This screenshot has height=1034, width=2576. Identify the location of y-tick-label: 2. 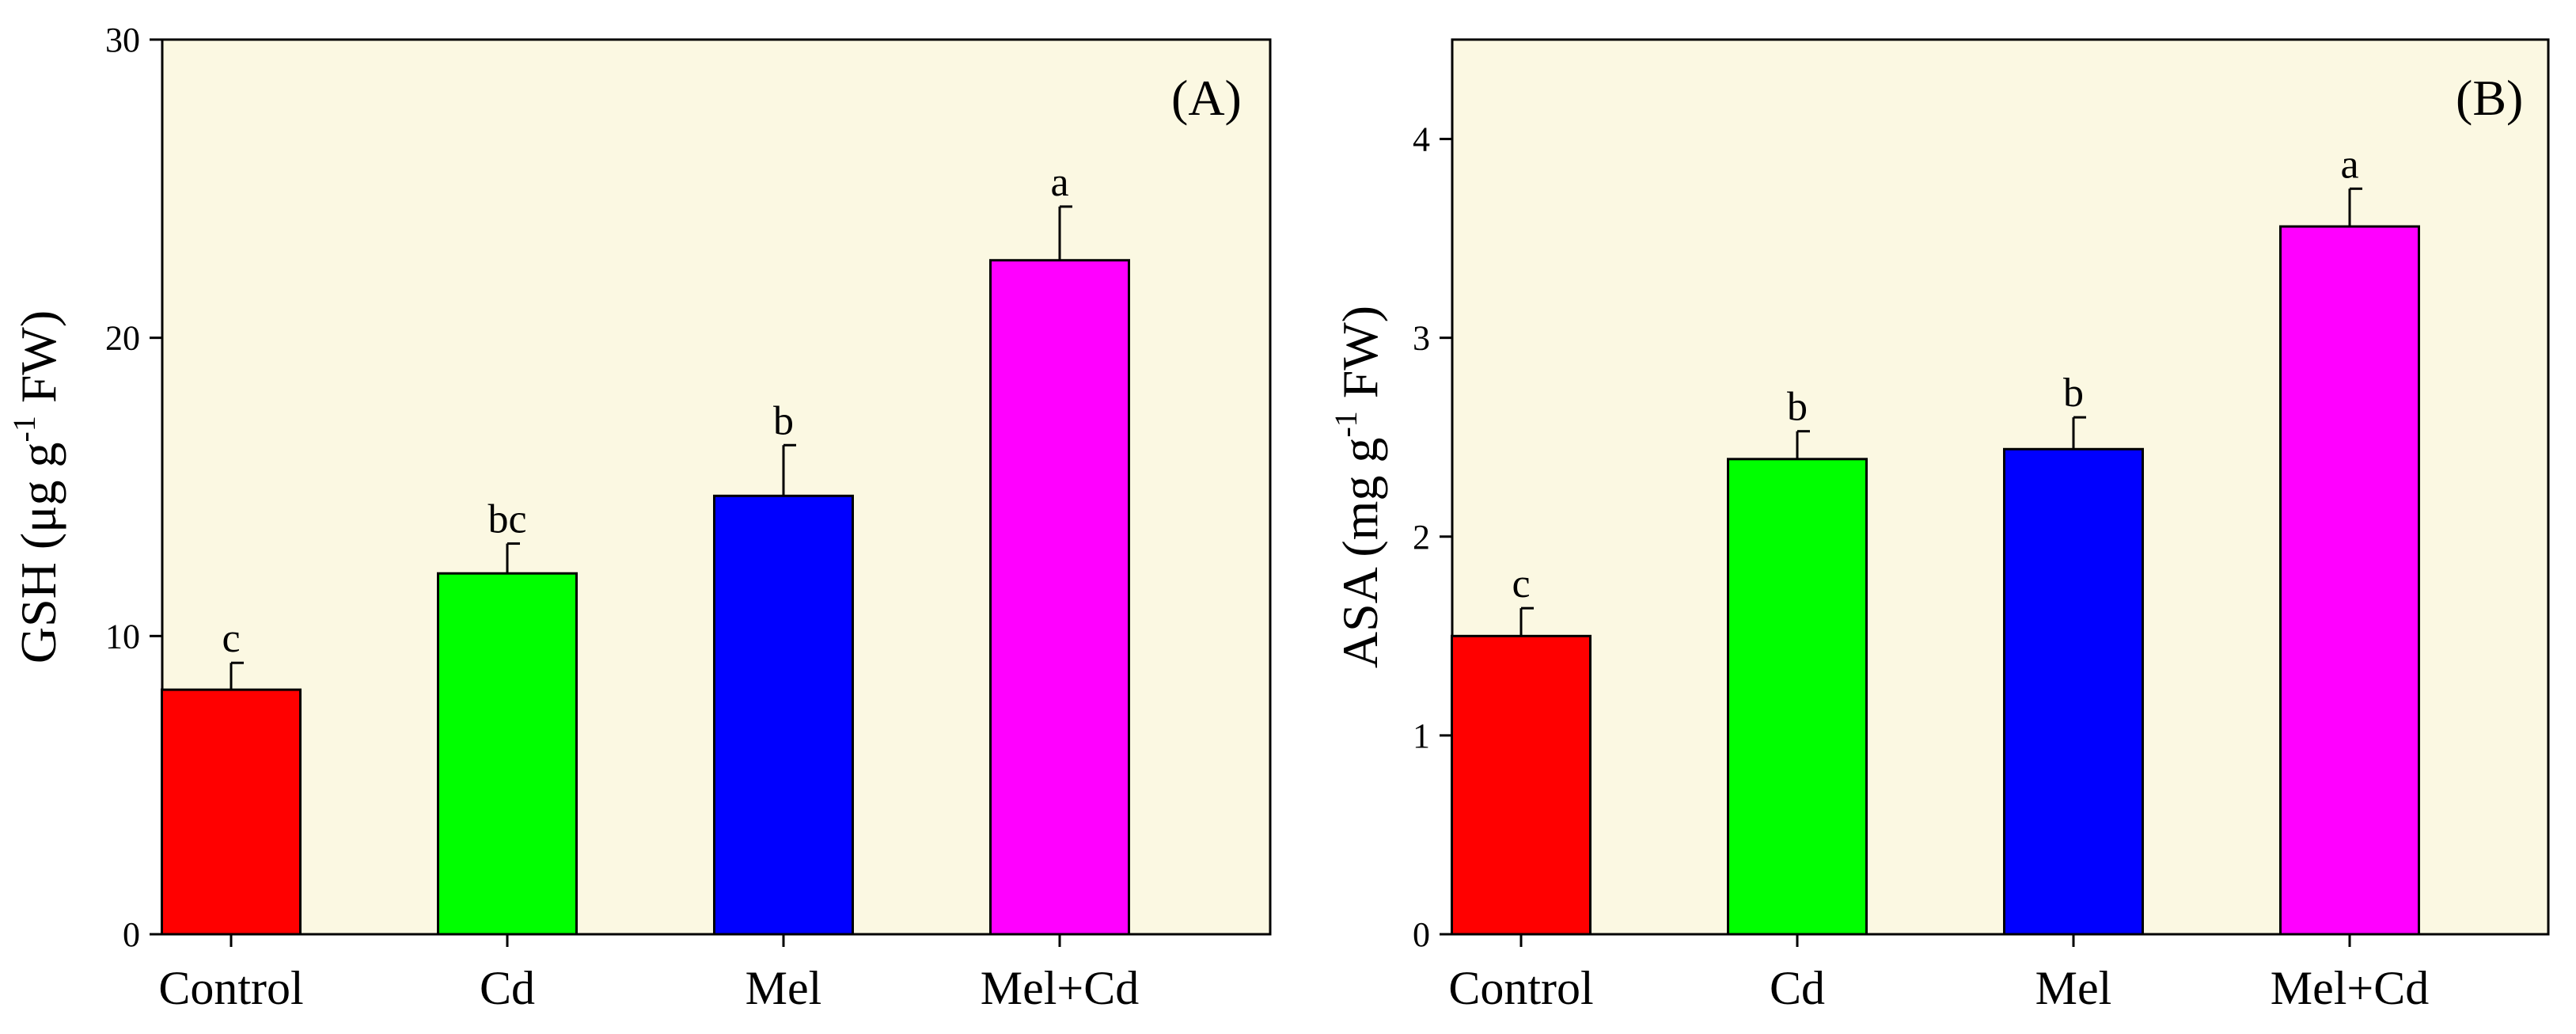
(1421, 537).